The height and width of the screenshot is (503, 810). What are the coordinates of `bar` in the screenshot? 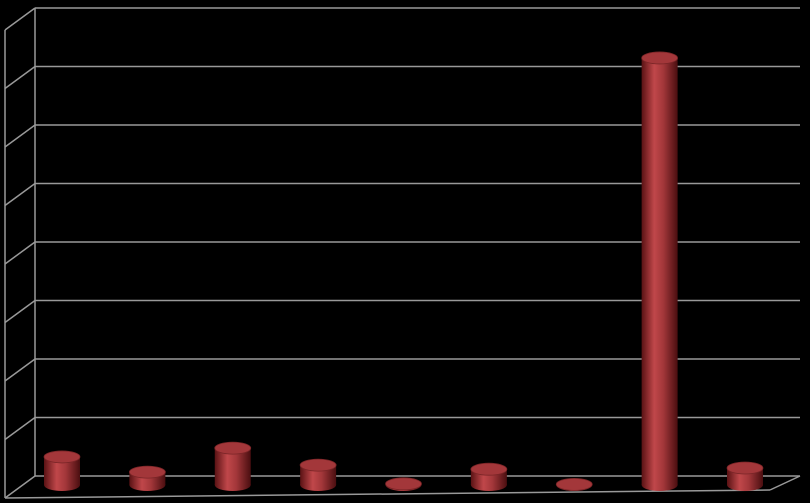 It's located at (659, 271).